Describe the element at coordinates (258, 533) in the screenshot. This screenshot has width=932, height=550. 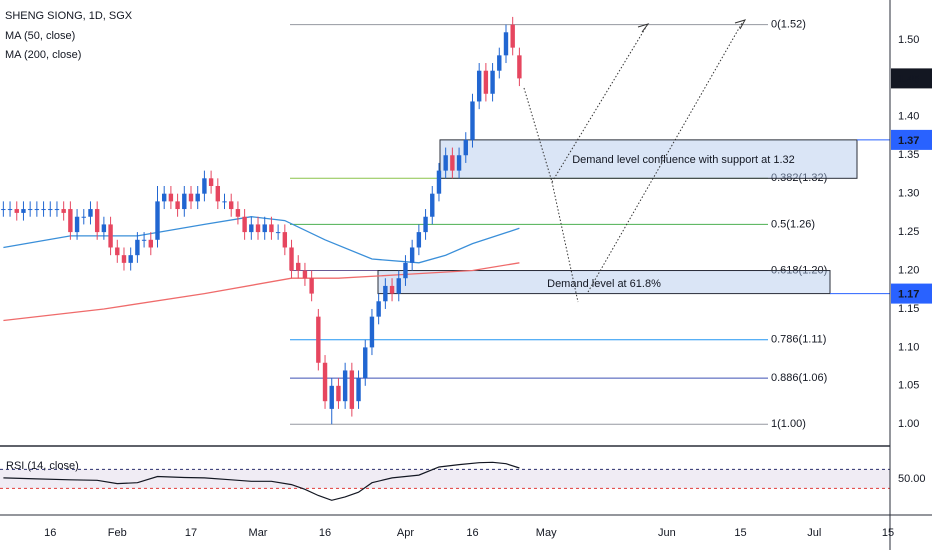
I see `x-tick-label: Mar` at that location.